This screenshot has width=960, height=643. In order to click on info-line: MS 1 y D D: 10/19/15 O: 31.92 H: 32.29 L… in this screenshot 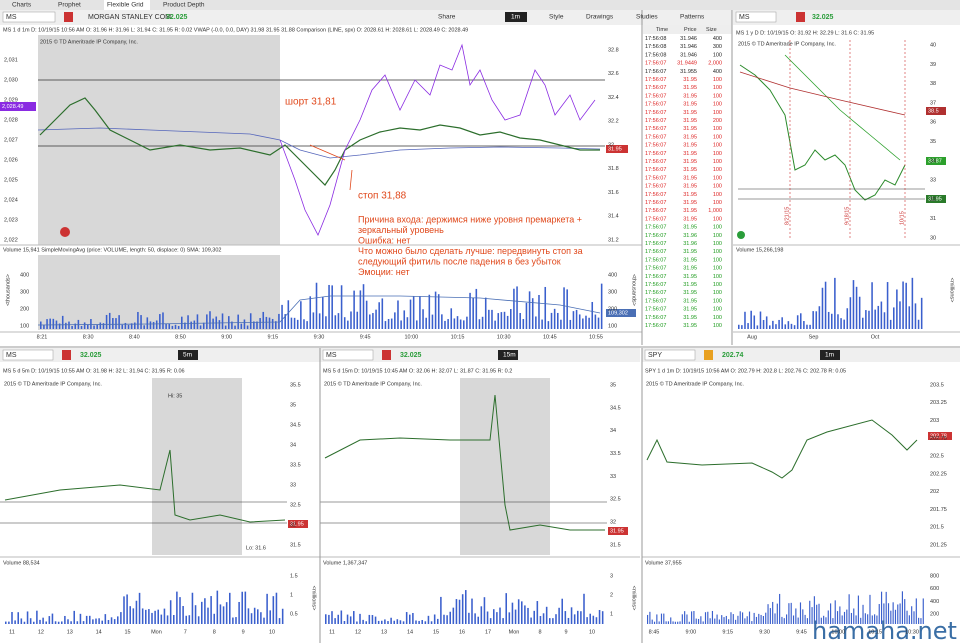, I will do `click(805, 33)`.